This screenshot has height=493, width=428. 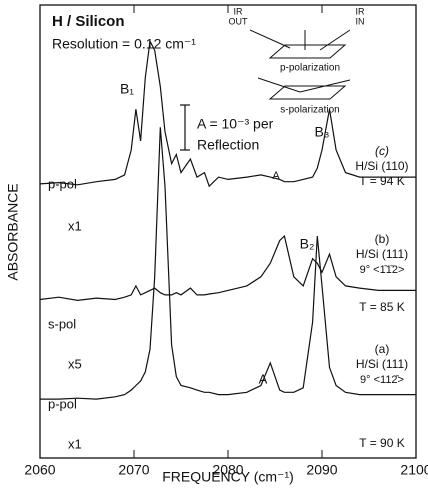 I want to click on annotation: 9° <112̄>, so click(x=382, y=380).